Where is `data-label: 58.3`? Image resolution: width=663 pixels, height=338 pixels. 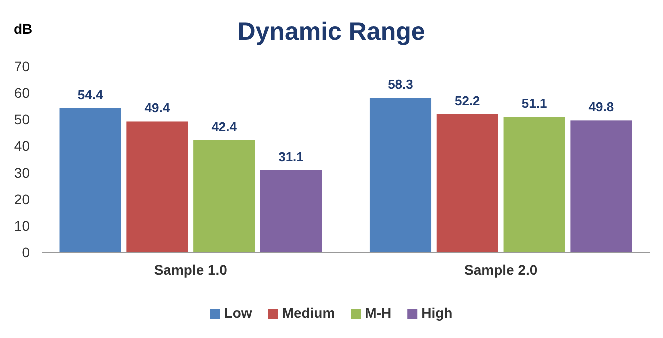
data-label: 58.3 is located at coordinates (401, 84).